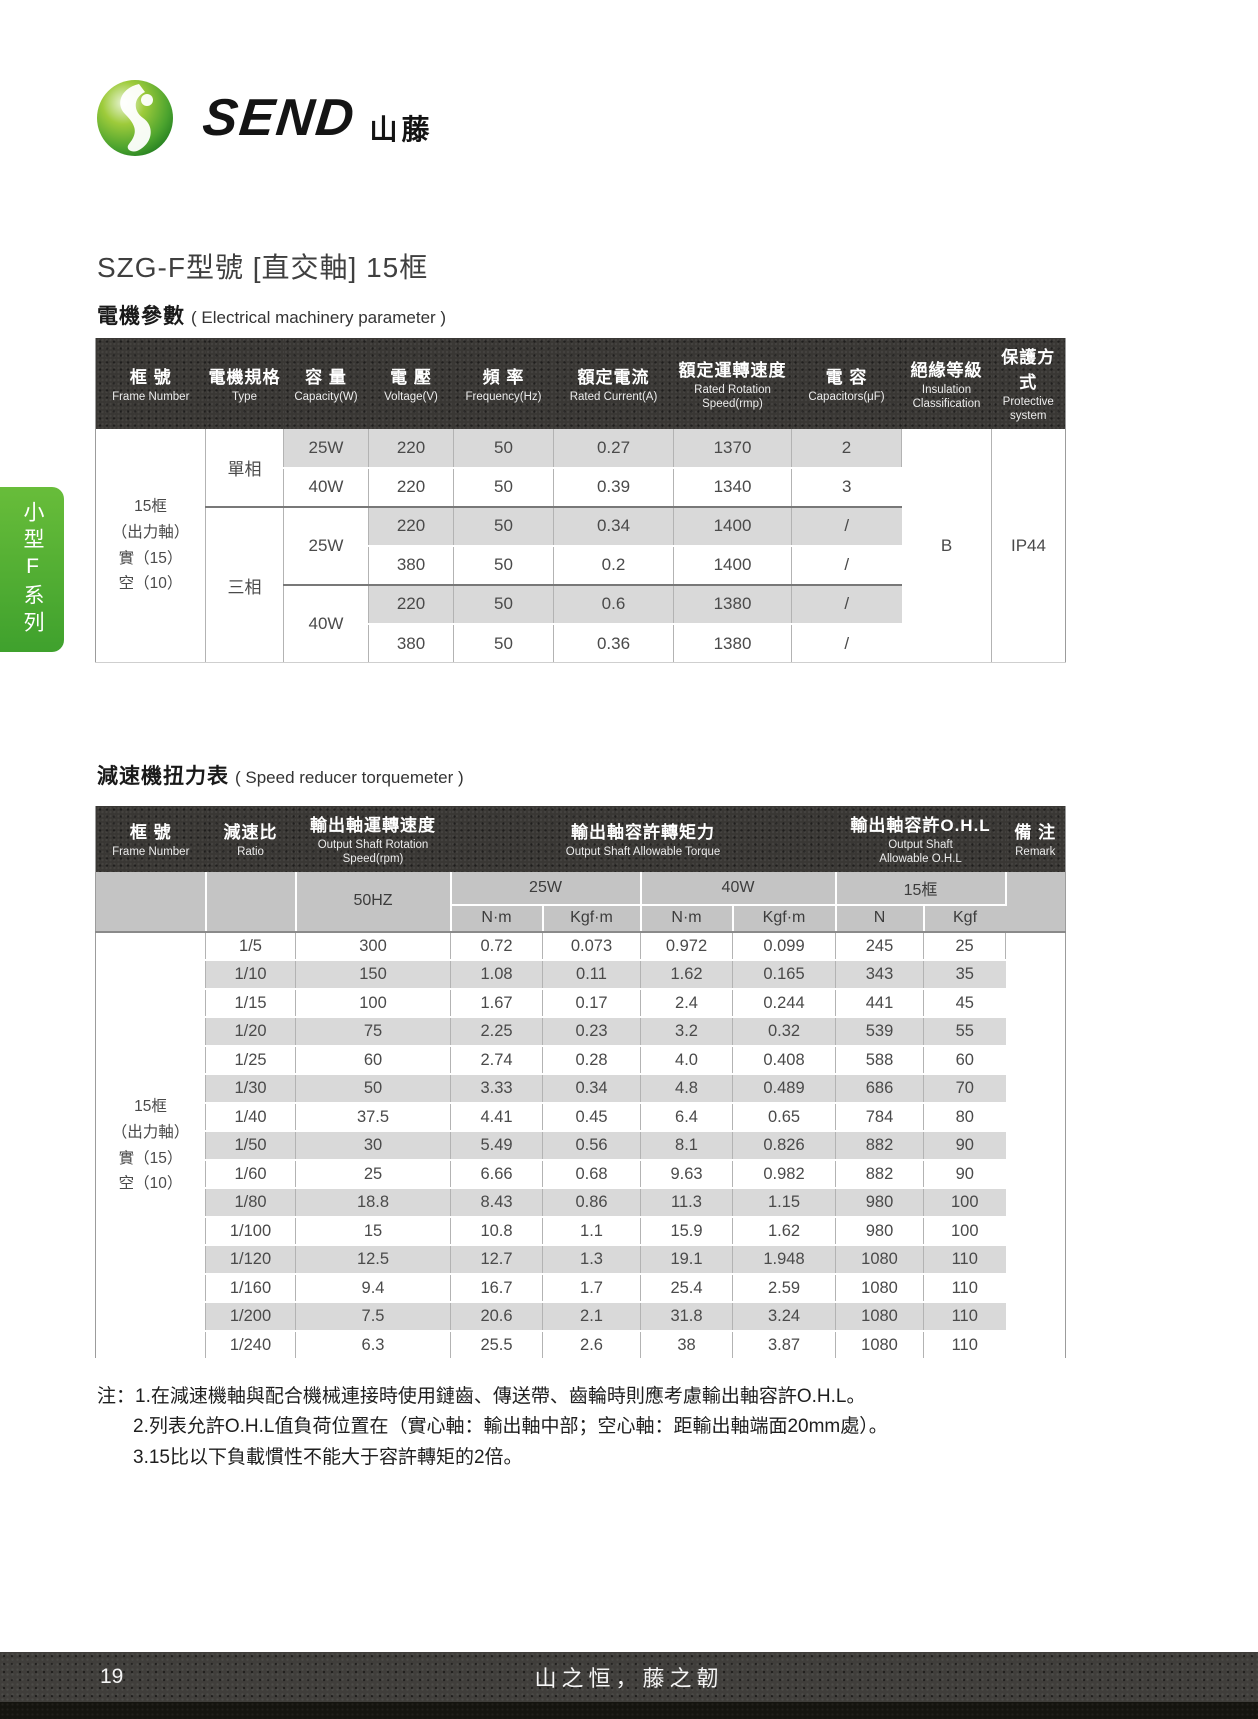 Image resolution: width=1258 pixels, height=1719 pixels. Describe the element at coordinates (496, 1060) in the screenshot. I see `nm25-cell: 2.74` at that location.